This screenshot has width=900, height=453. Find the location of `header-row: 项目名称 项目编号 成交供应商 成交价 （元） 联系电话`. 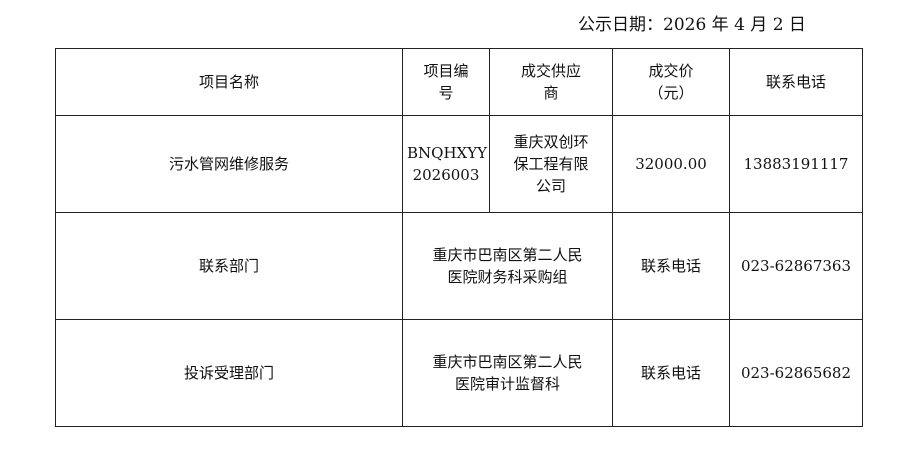

header-row: 项目名称 项目编号 成交供应商 成交价 （元） 联系电话 is located at coordinates (459, 82).